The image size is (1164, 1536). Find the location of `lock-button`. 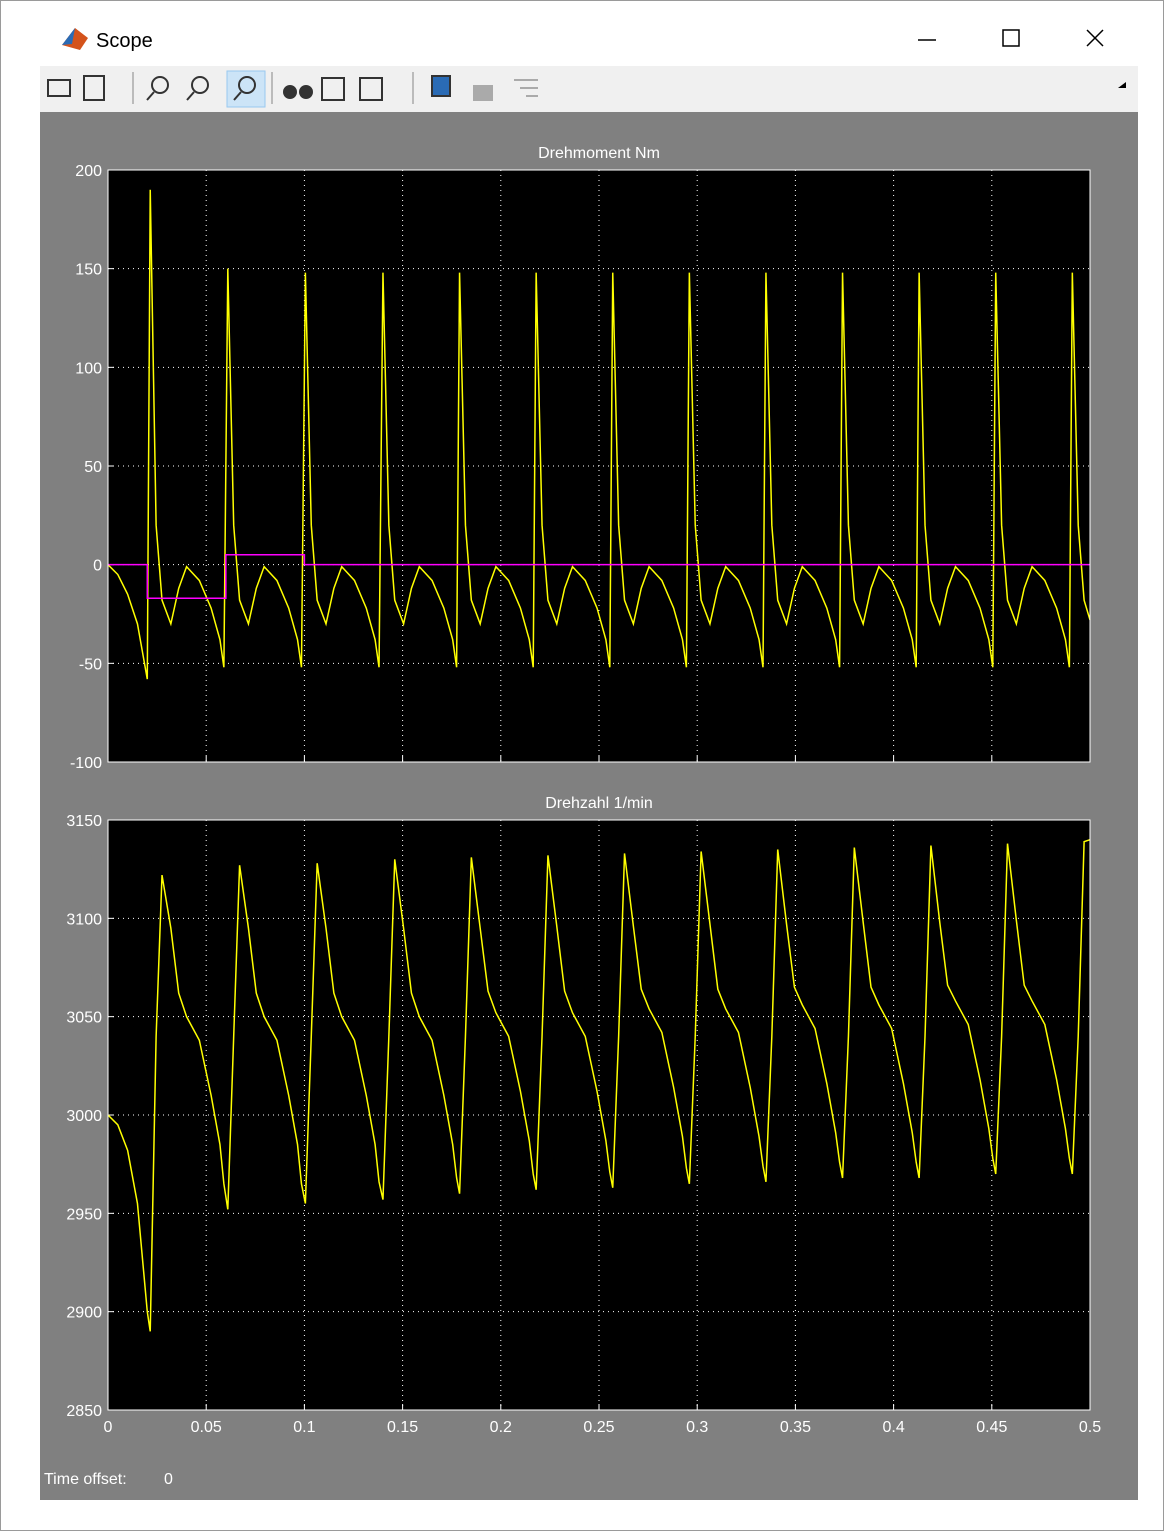

lock-button is located at coordinates (483, 93).